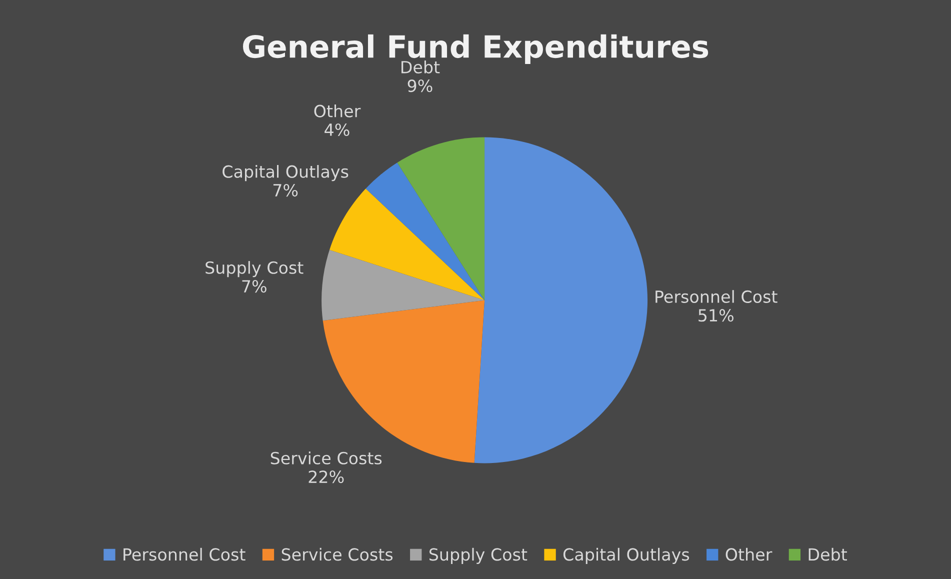 The height and width of the screenshot is (579, 951). Describe the element at coordinates (827, 554) in the screenshot. I see `legend-label: Debt` at that location.